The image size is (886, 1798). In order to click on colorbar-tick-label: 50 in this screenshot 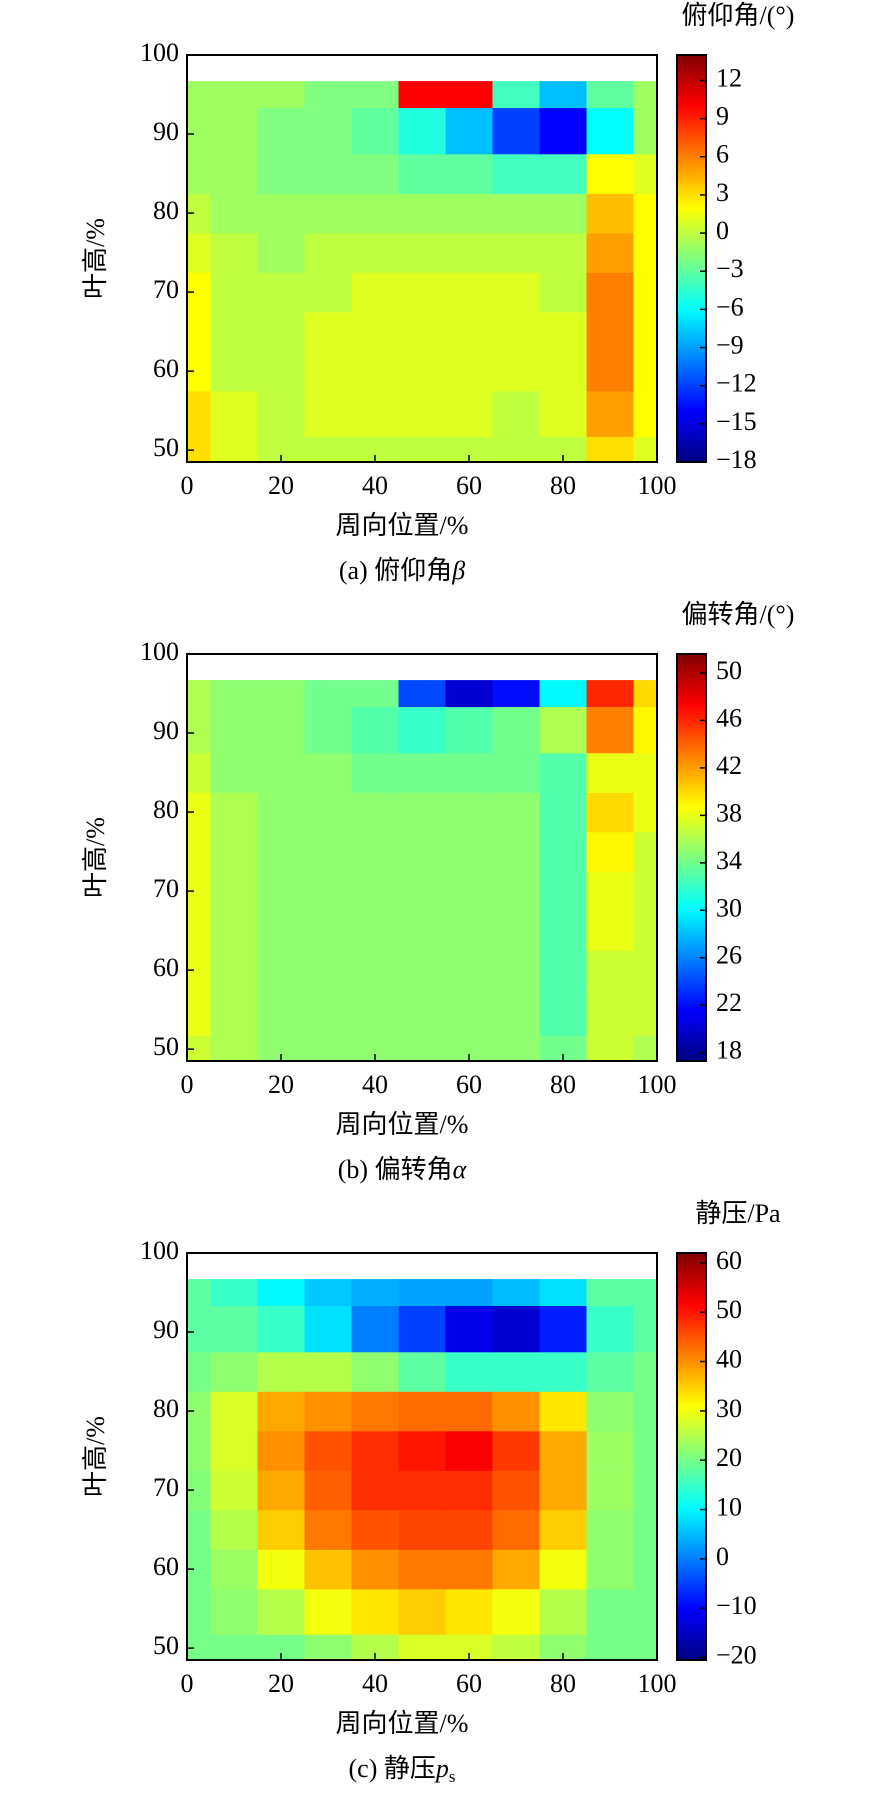, I will do `click(729, 670)`.